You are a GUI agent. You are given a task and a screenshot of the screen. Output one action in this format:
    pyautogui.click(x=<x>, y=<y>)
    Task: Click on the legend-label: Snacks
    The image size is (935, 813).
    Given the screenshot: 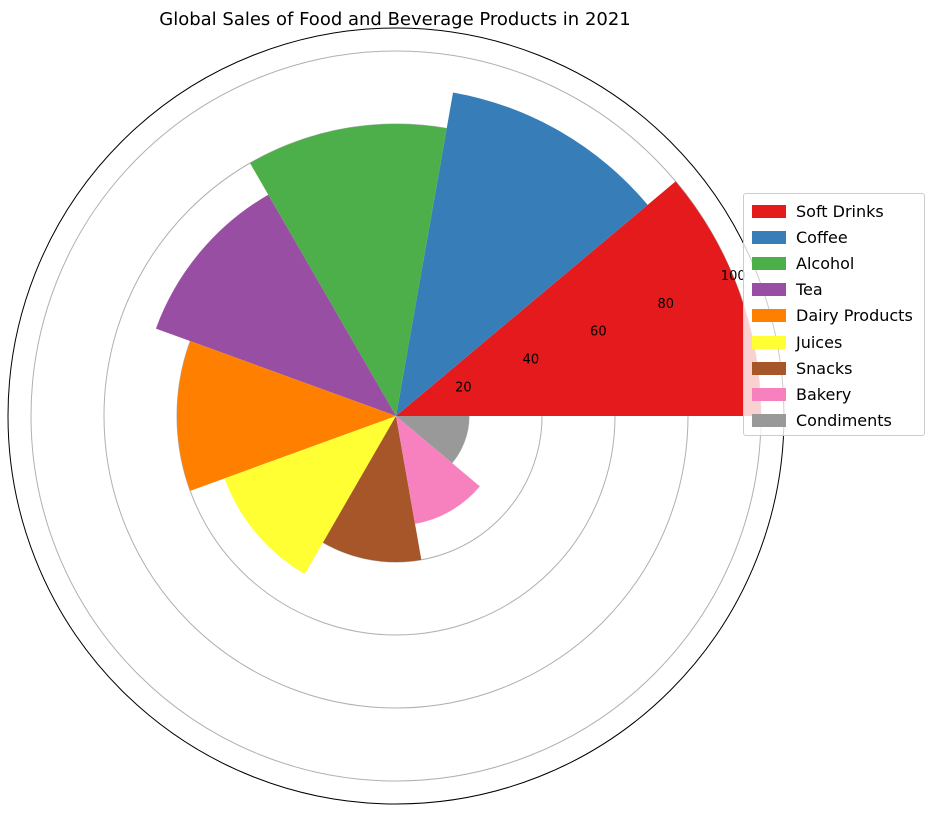 What is the action you would take?
    pyautogui.click(x=824, y=368)
    